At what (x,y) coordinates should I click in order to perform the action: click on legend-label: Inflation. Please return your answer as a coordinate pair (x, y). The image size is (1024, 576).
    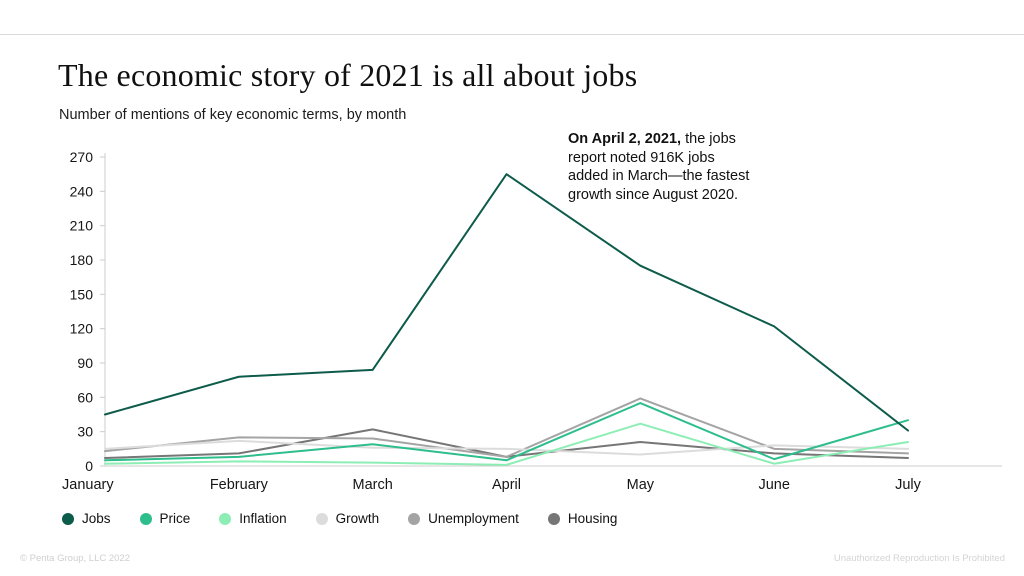
    Looking at the image, I should click on (263, 518).